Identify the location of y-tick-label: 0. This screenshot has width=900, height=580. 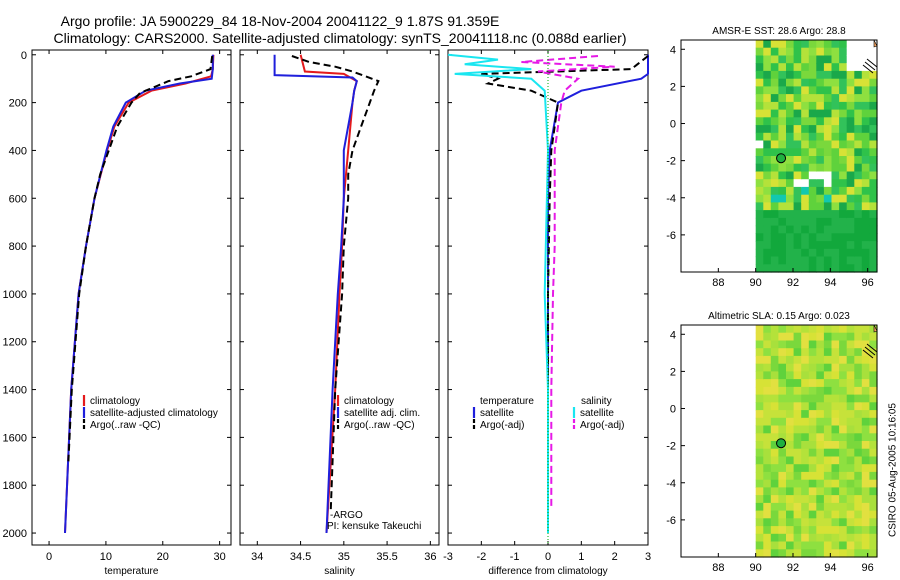
(673, 125).